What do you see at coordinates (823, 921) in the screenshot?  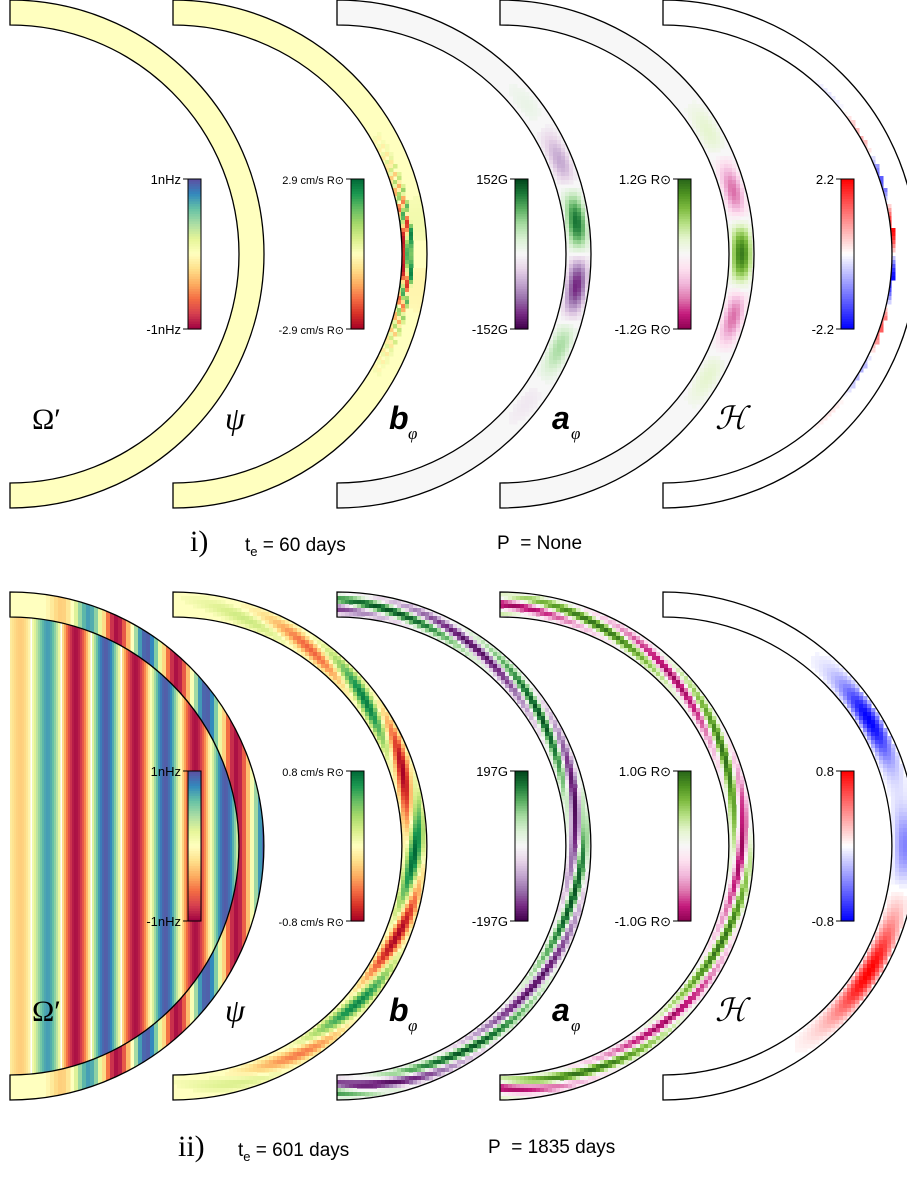 I see `colorbar-min-label: -0.8` at bounding box center [823, 921].